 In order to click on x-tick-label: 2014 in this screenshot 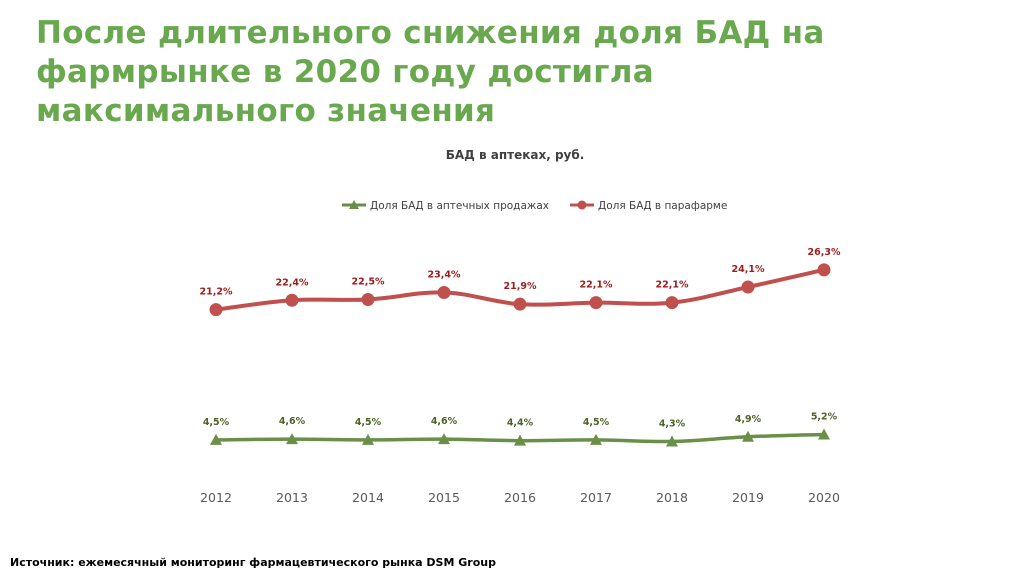, I will do `click(368, 497)`.